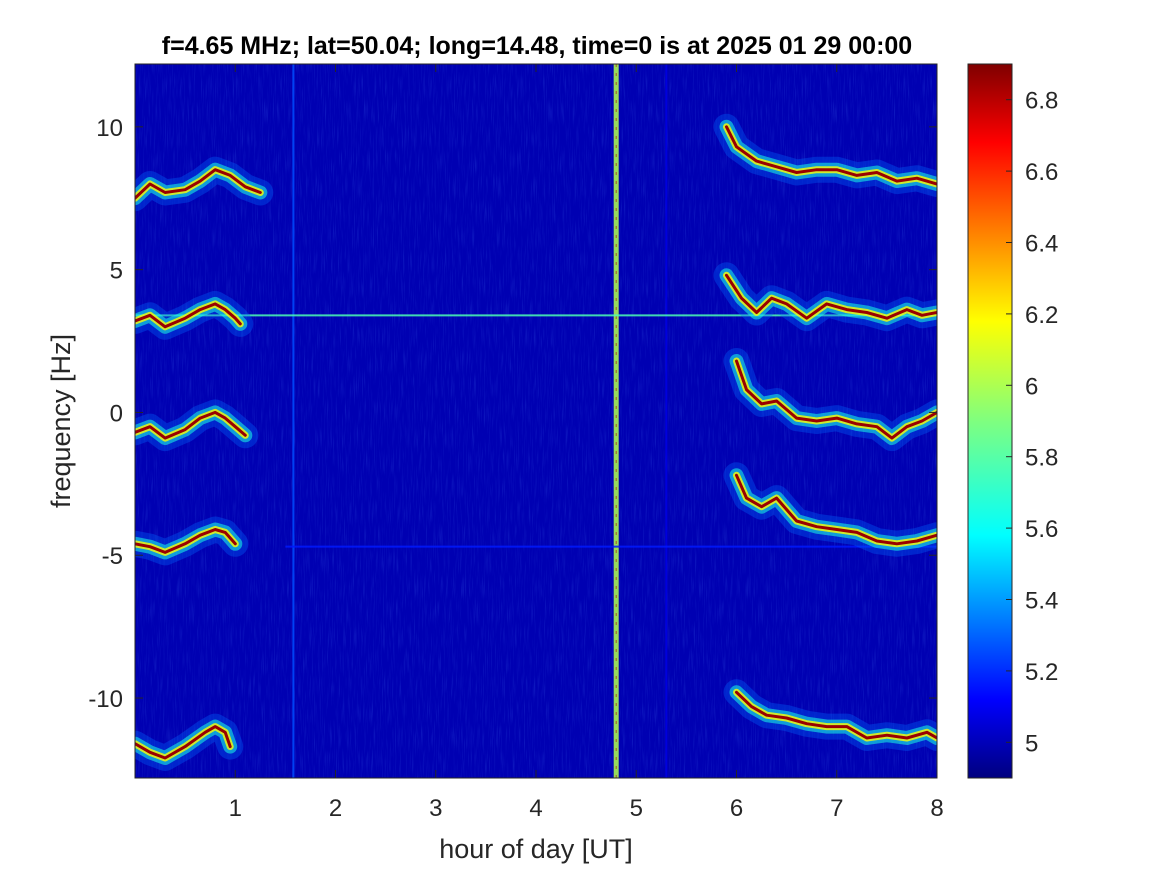 The height and width of the screenshot is (875, 1167). Describe the element at coordinates (1041, 315) in the screenshot. I see `colorbar-tick-label: 6.2` at that location.